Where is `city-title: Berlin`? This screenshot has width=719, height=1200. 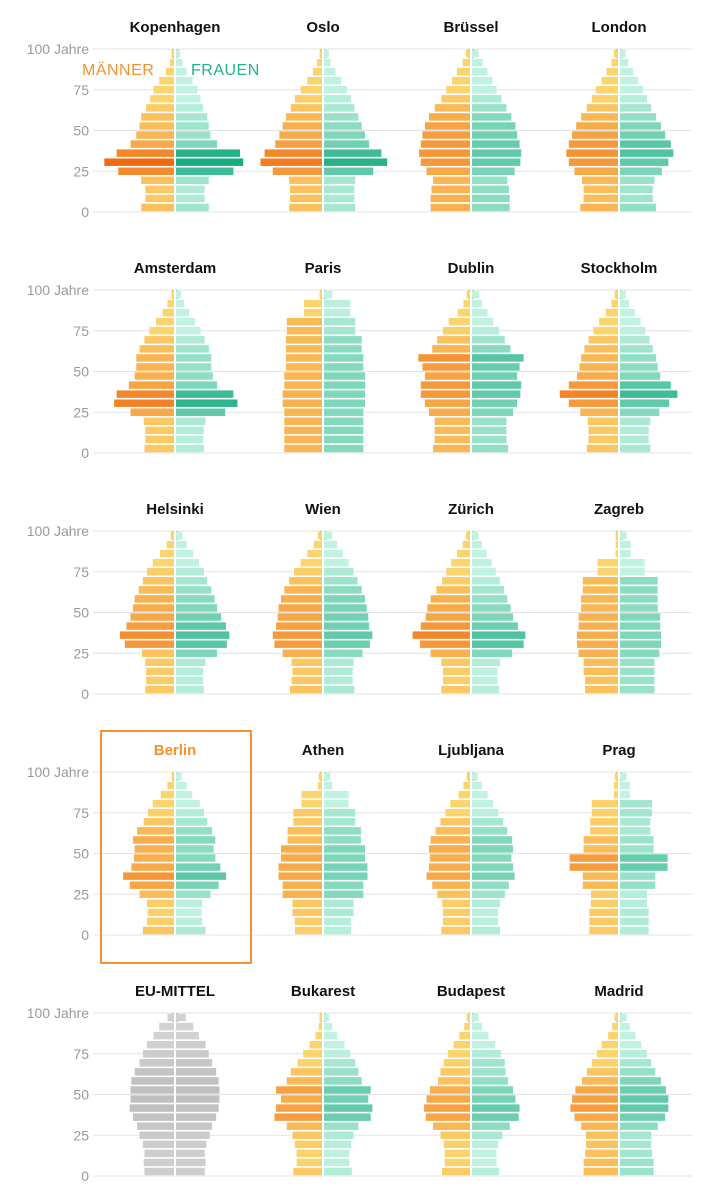 city-title: Berlin is located at coordinates (175, 750).